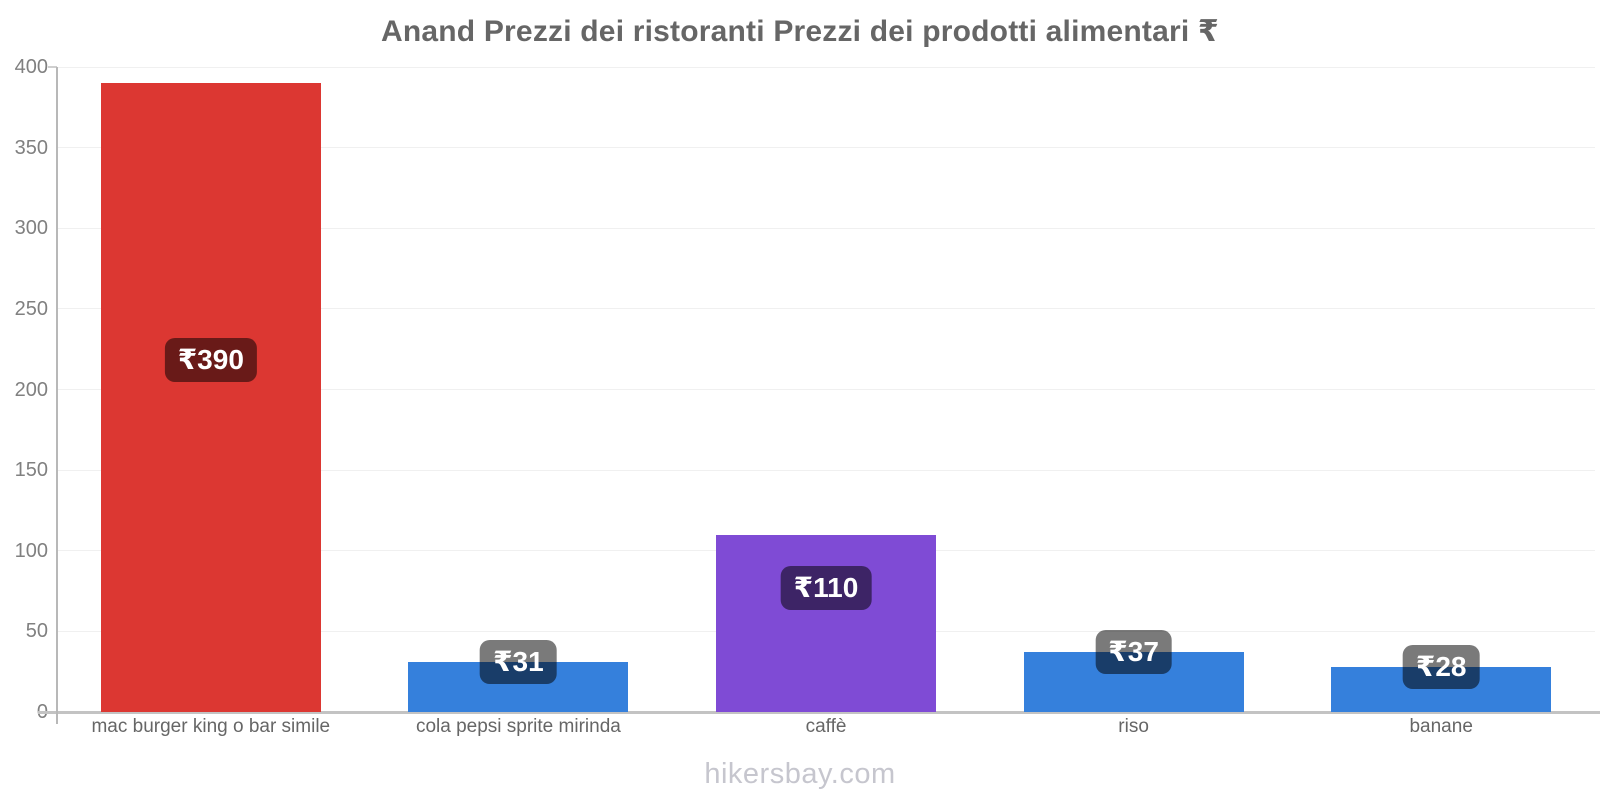 The width and height of the screenshot is (1600, 800). What do you see at coordinates (800, 774) in the screenshot?
I see `watermark-hikersbay: hikersbay.com` at bounding box center [800, 774].